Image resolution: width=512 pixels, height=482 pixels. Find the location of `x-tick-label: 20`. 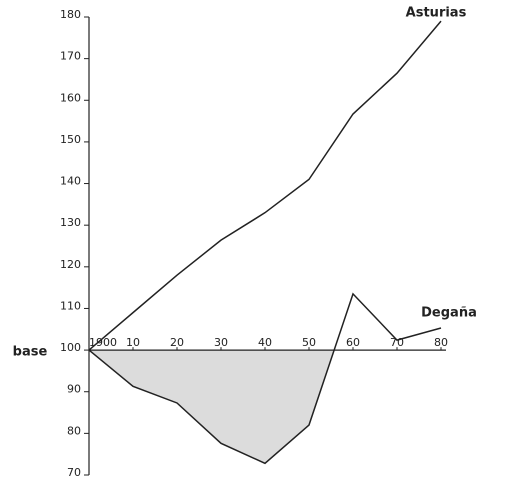

x-tick-label: 20 is located at coordinates (177, 342).